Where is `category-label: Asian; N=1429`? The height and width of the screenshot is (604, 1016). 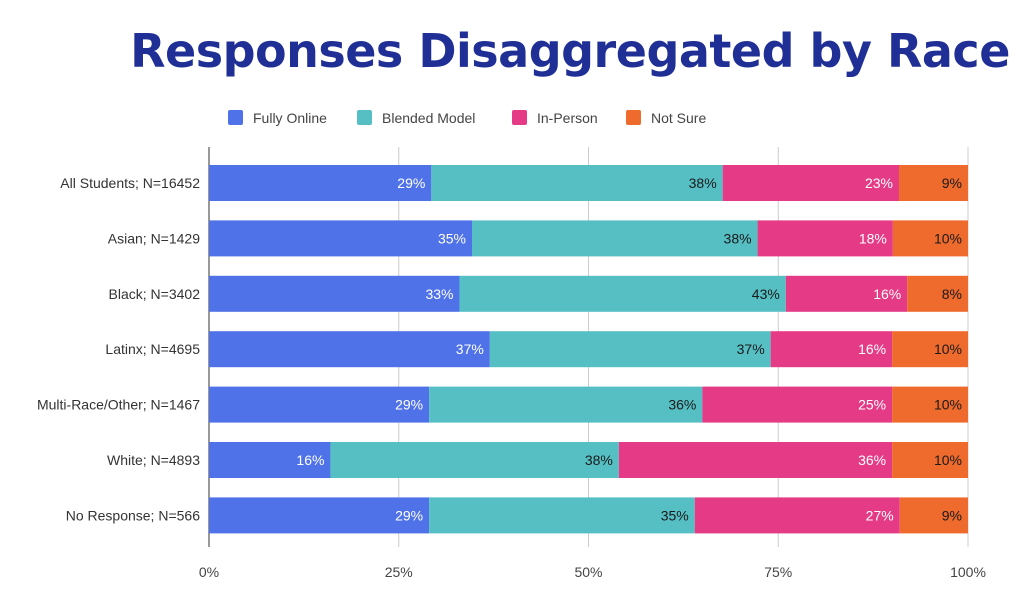
category-label: Asian; N=1429 is located at coordinates (154, 238).